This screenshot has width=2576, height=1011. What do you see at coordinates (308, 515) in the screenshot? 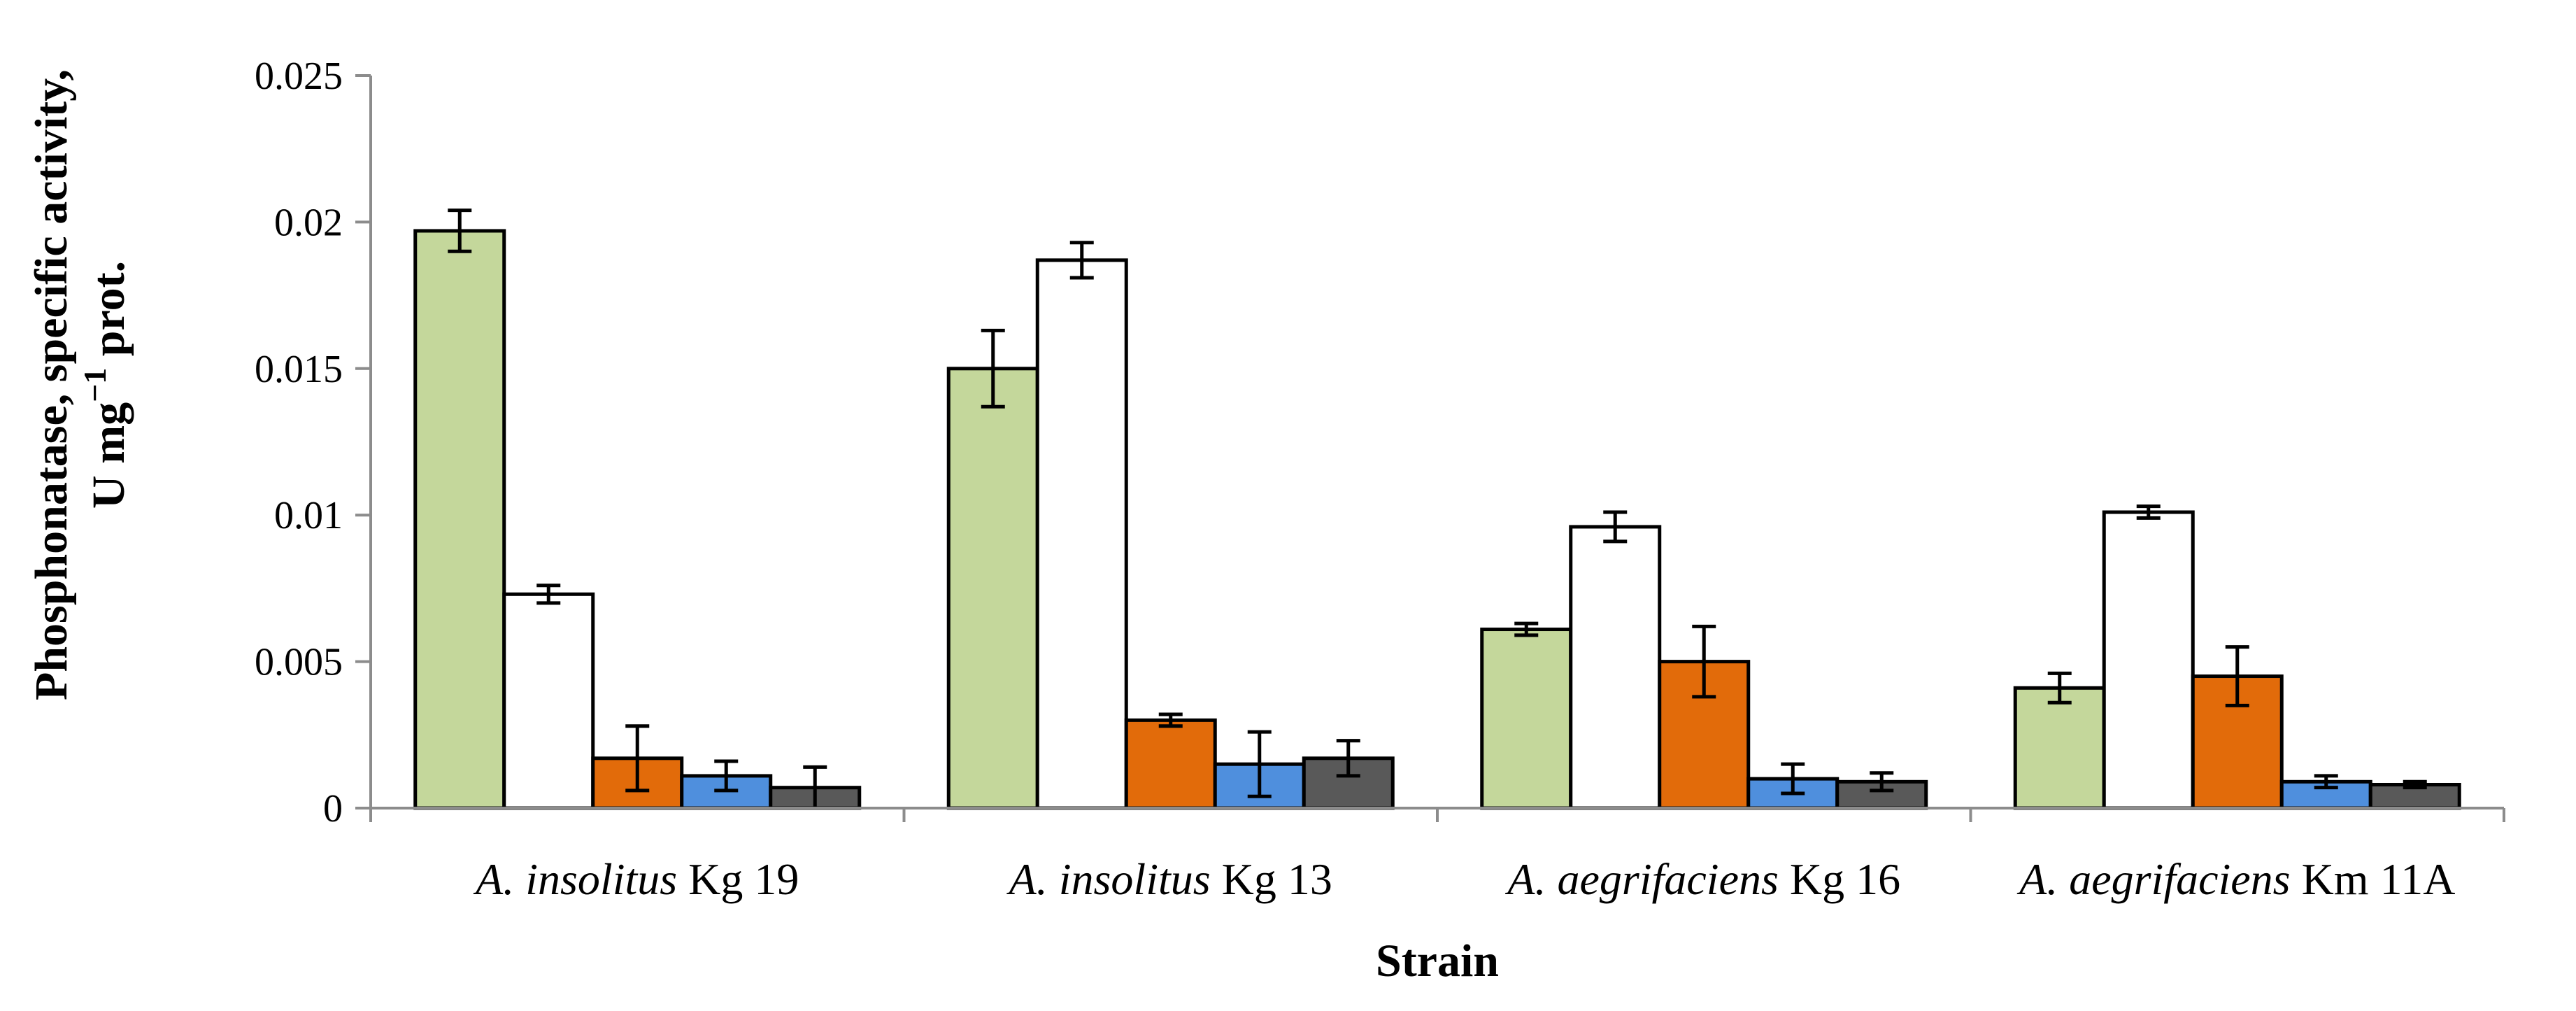
I see `y-tick-label: 0.01` at bounding box center [308, 515].